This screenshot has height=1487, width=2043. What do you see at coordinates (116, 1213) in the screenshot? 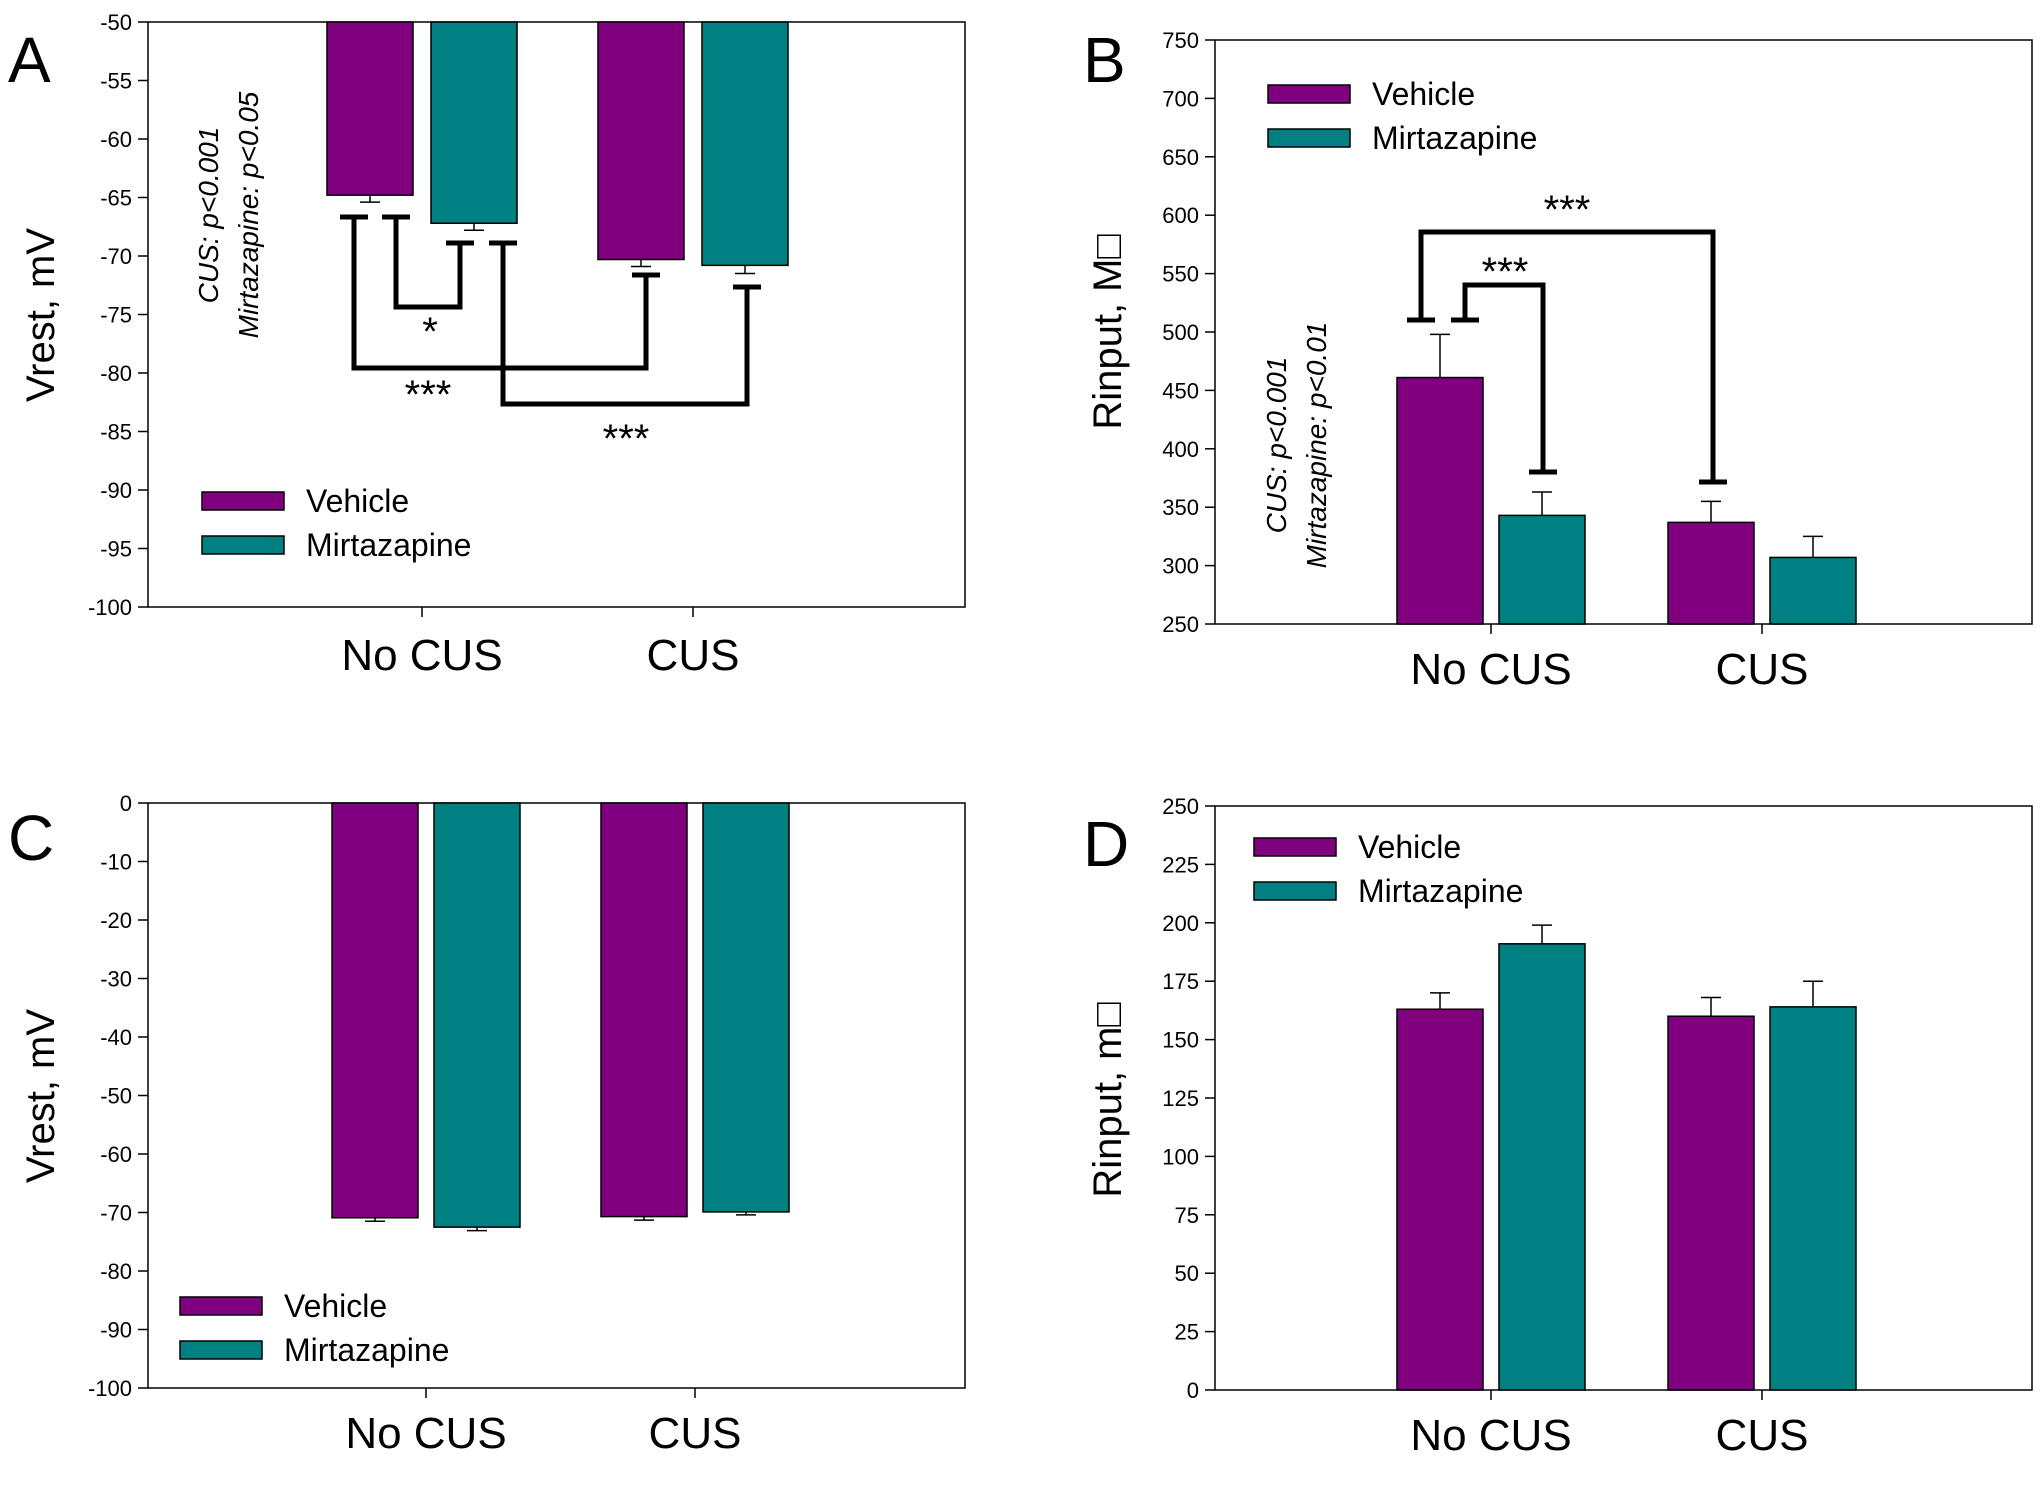
I see `panel-c-y-tick-label: -70` at bounding box center [116, 1213].